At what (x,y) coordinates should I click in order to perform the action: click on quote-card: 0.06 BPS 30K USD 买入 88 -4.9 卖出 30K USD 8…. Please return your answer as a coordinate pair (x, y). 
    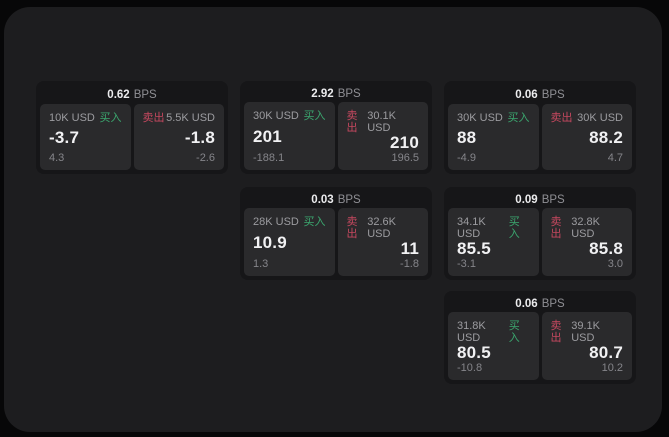
    Looking at the image, I should click on (540, 127).